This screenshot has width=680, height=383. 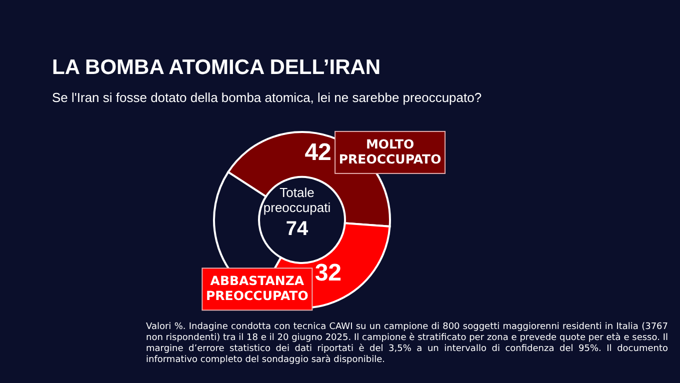 What do you see at coordinates (407, 344) in the screenshot?
I see `text: Valori %. Indagine condotta con tecnica CAWI su un campione di 800 soggetti maggiorenni residenti in Italia (3767 non rispondenti) tra il 18 e il 20 giugno 2025. Il campione è stratificato per zona e prevede quote per età e sesso. Il margine d’errore statistico dei dati riportati è del 3,5% a un intervallo di confidenza del 95%. Il documento informativo completo del sondaggio sarà disponibile.` at bounding box center [407, 344].